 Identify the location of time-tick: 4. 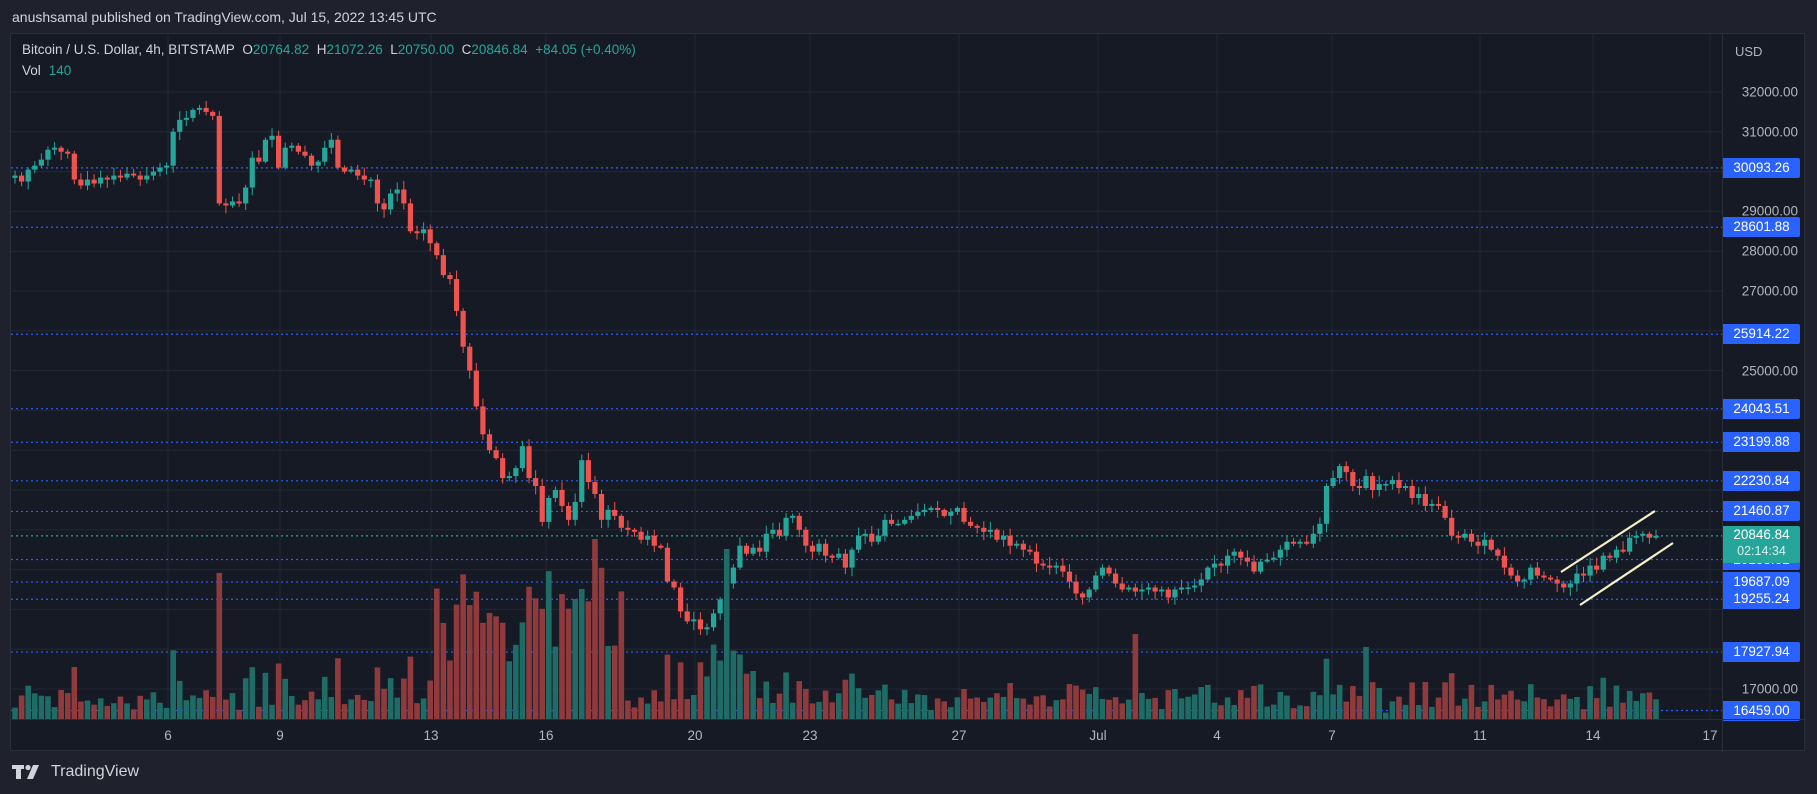
(1217, 735).